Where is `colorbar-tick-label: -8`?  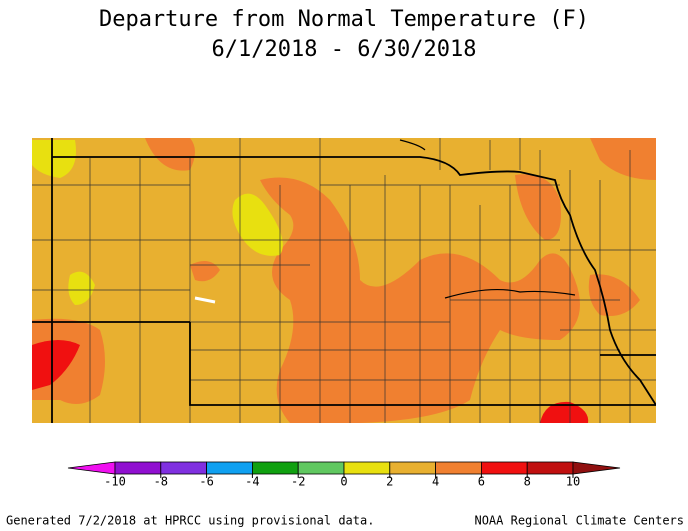 colorbar-tick-label: -8 is located at coordinates (161, 482).